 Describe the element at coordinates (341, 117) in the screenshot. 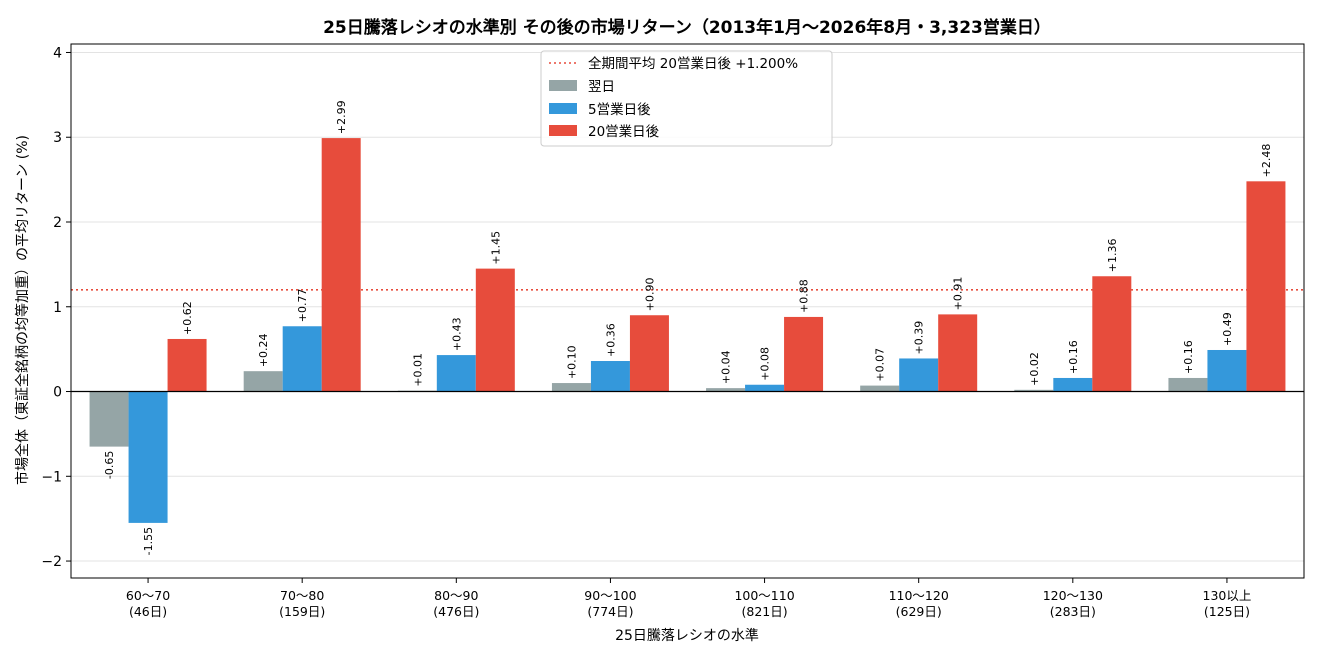

I see `data-label-20-day: +2.99` at that location.